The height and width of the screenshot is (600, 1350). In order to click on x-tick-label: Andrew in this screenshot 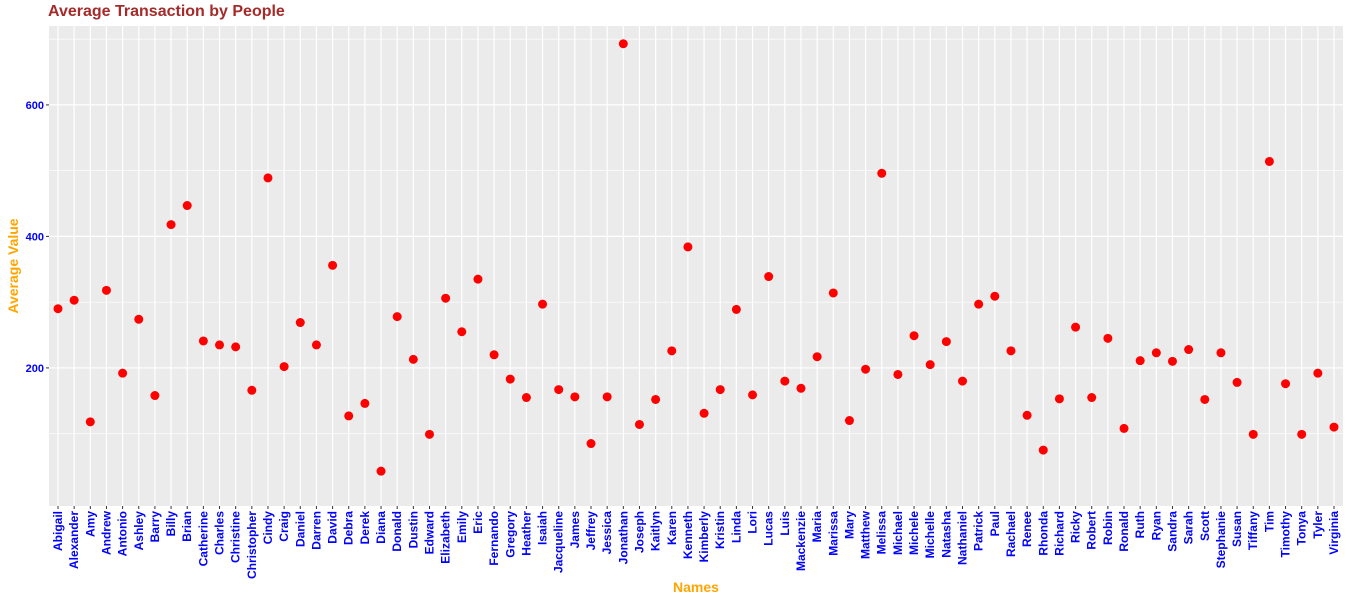, I will do `click(106, 532)`.